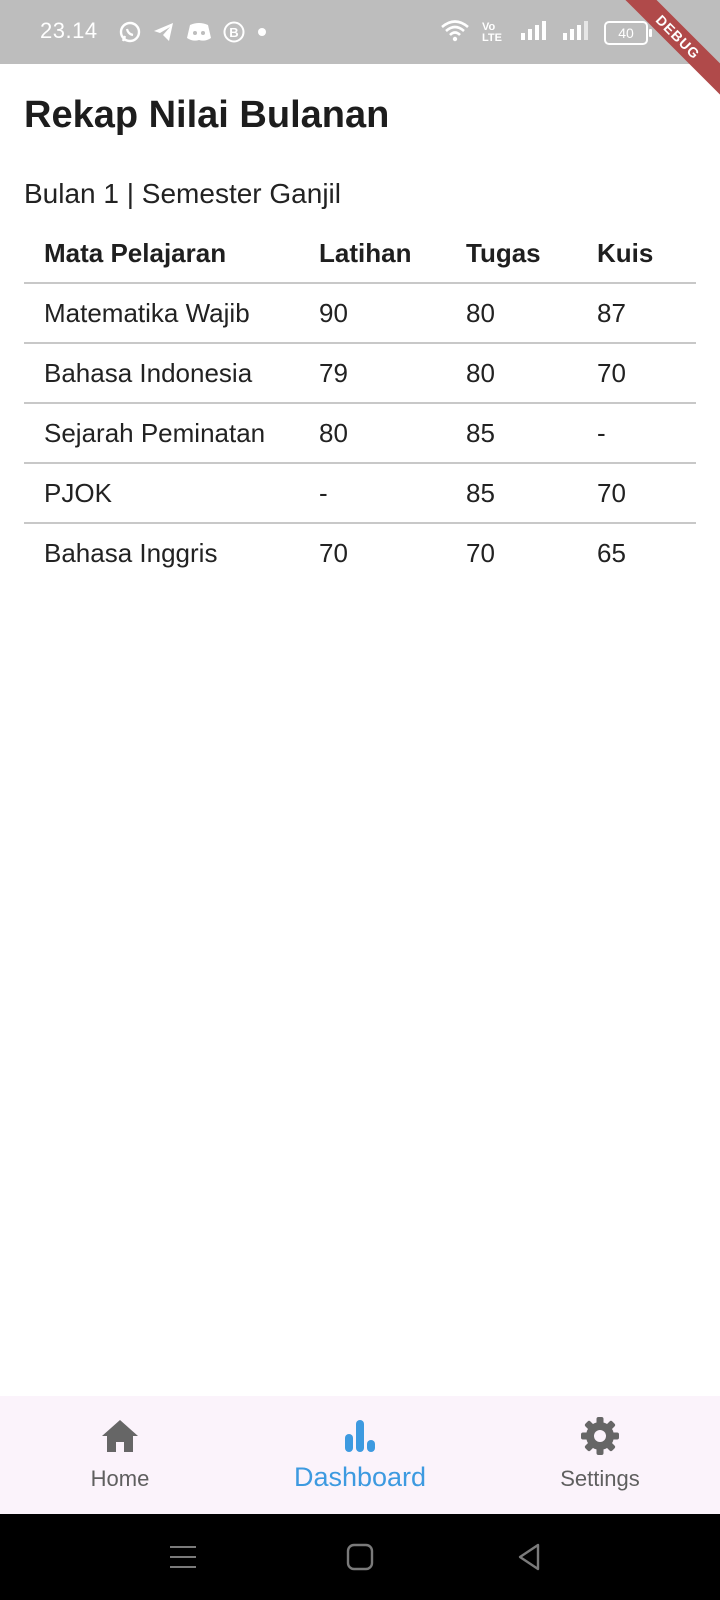 The width and height of the screenshot is (720, 1600). What do you see at coordinates (333, 552) in the screenshot?
I see `cell-latihan: 70` at bounding box center [333, 552].